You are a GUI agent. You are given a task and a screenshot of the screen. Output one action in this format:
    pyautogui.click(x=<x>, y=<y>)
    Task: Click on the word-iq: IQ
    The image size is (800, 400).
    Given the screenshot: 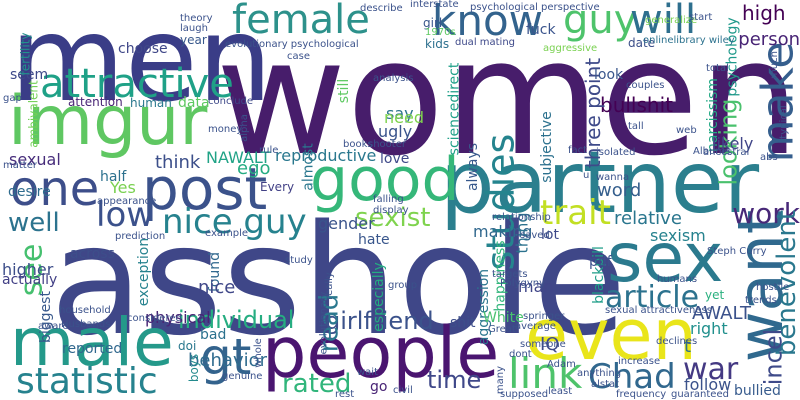 What is the action you would take?
    pyautogui.click(x=550, y=344)
    